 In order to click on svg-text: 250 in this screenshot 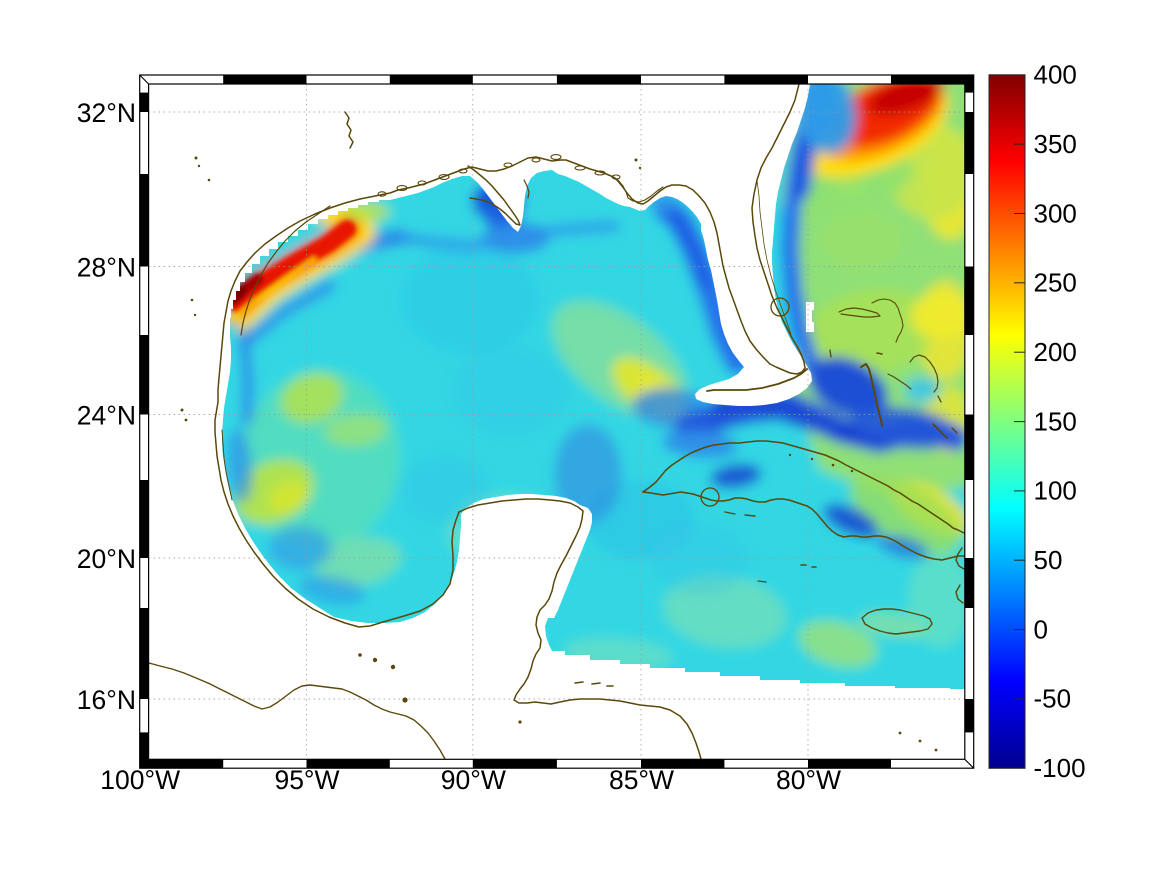, I will do `click(1055, 283)`.